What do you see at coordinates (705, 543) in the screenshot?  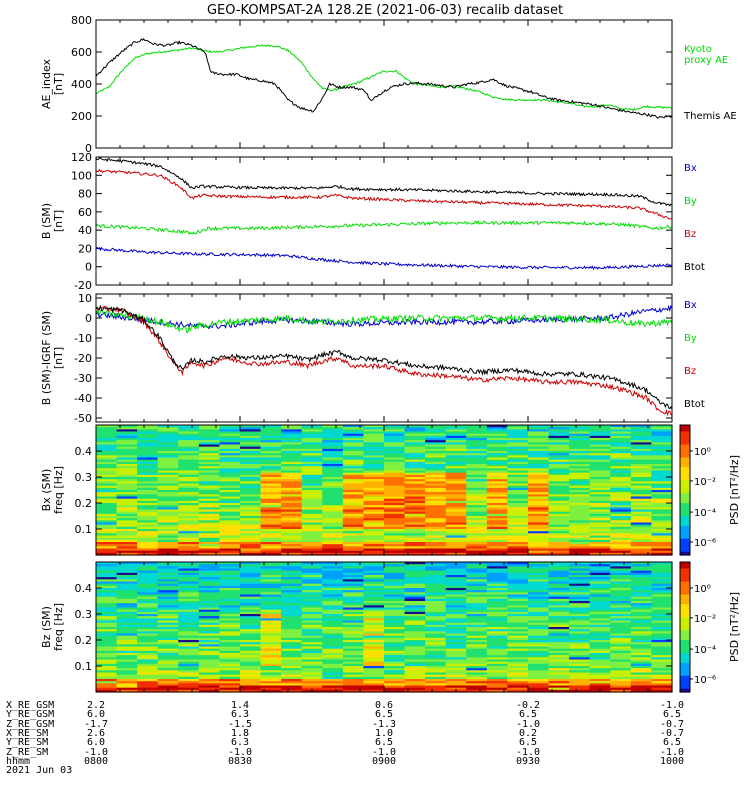 I see `colorbar-tick-3-3: 10⁻⁶` at bounding box center [705, 543].